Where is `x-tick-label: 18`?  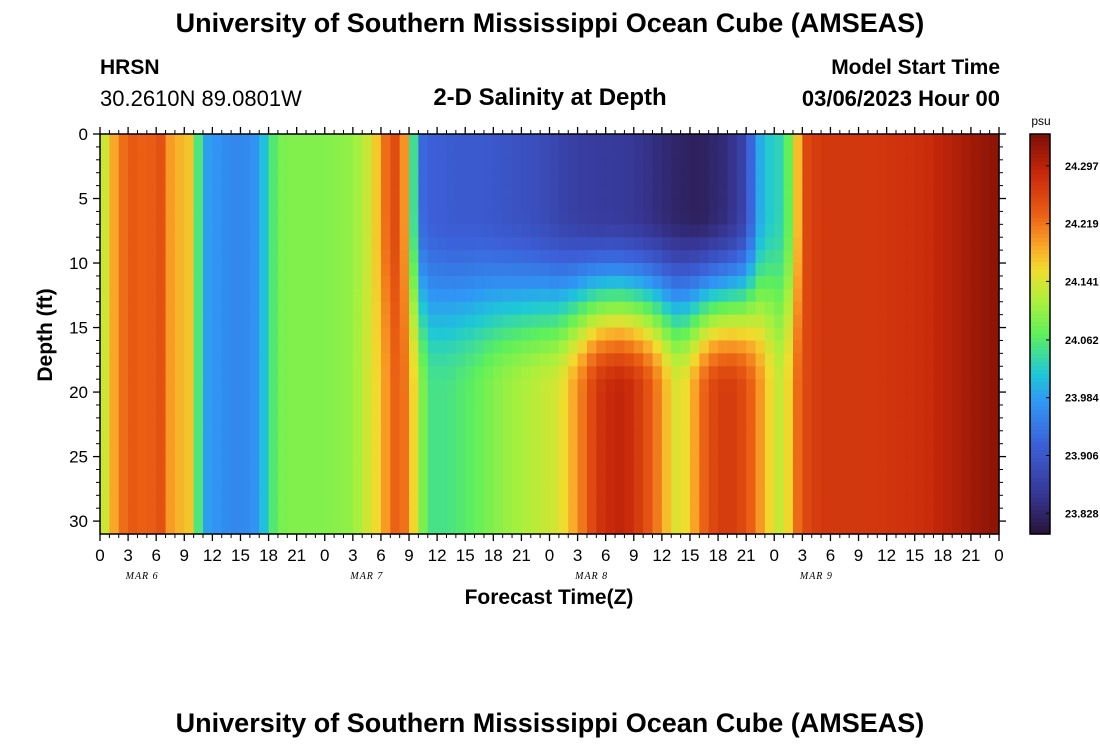 x-tick-label: 18 is located at coordinates (493, 555).